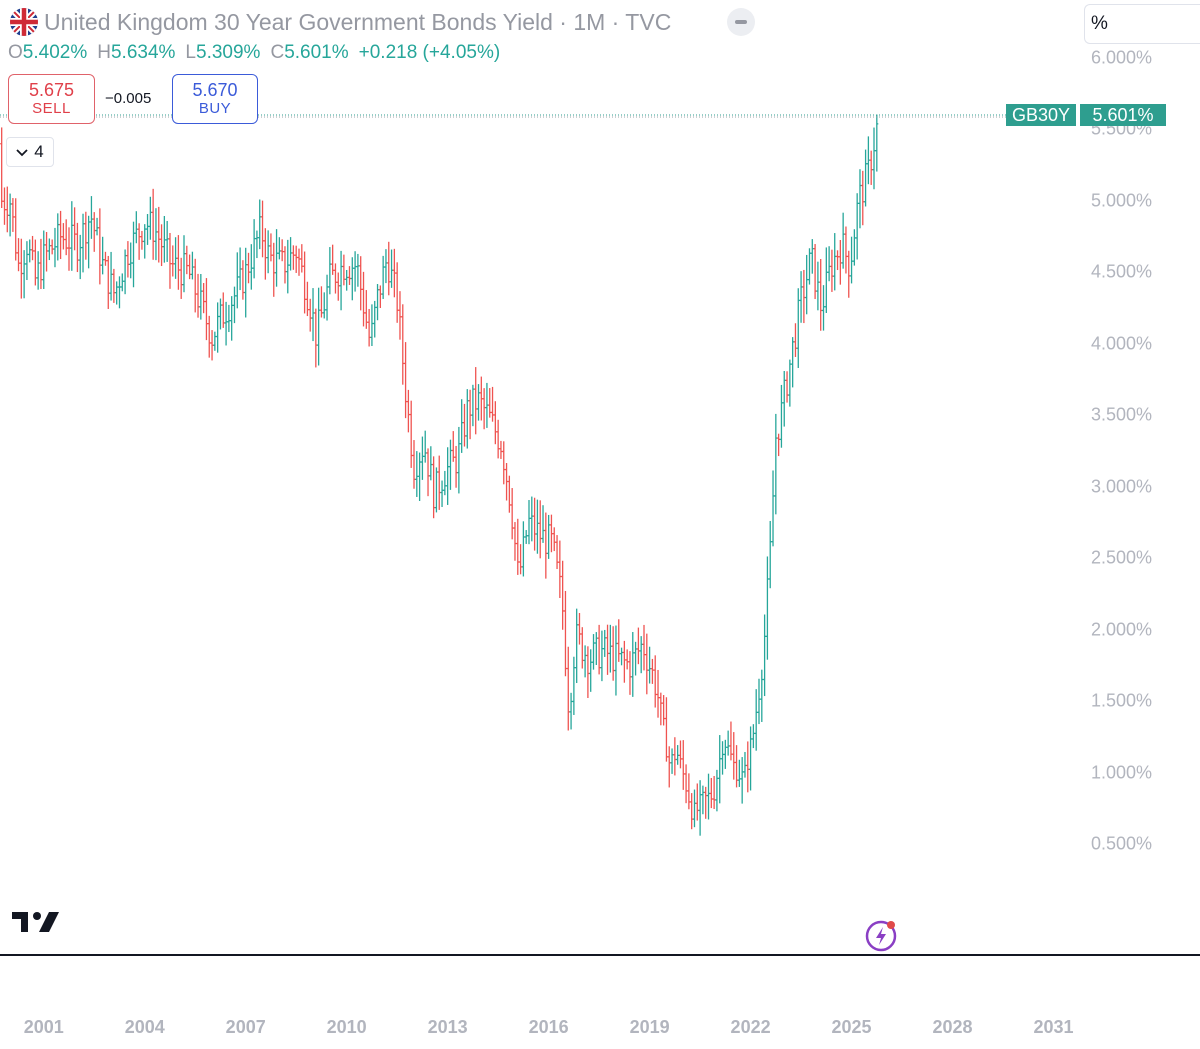  What do you see at coordinates (51, 108) in the screenshot?
I see `sell-label: SELL` at bounding box center [51, 108].